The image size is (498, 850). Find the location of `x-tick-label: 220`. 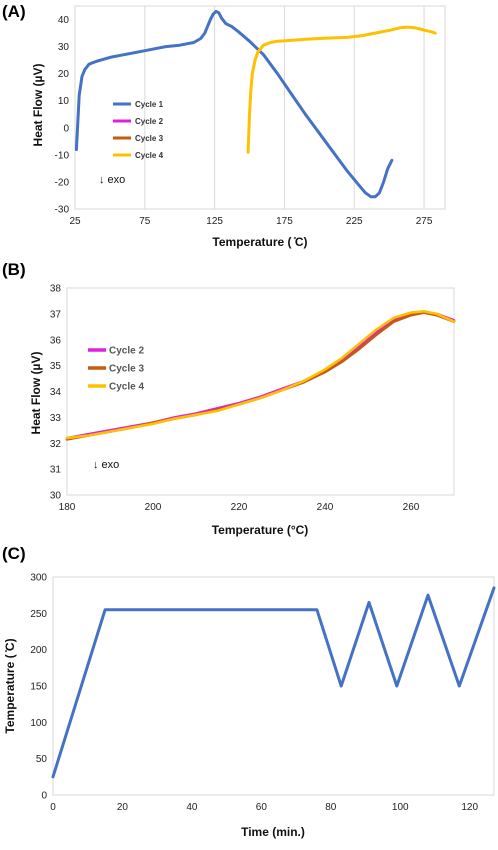

x-tick-label: 220 is located at coordinates (239, 507).